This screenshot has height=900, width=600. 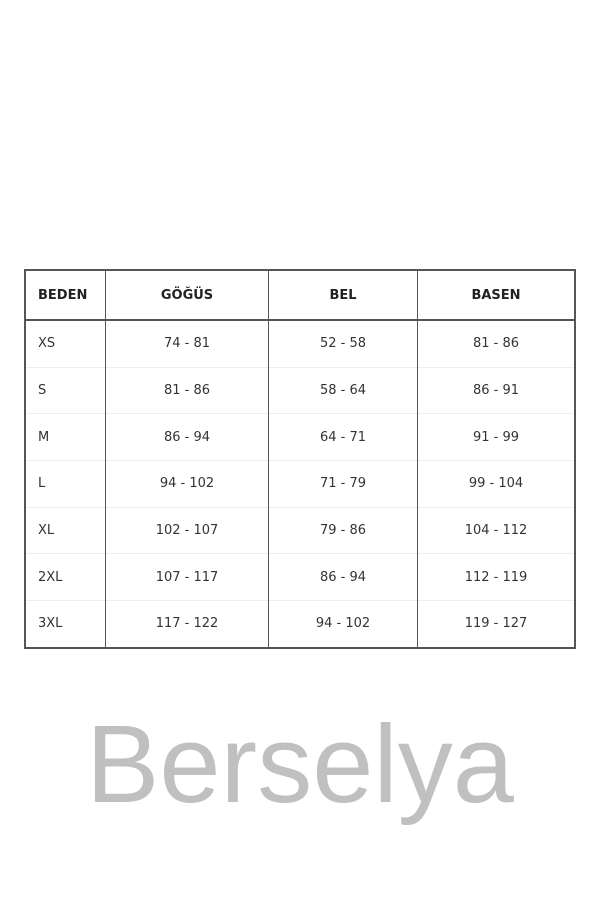 I want to click on size-cell: M, so click(x=65, y=437).